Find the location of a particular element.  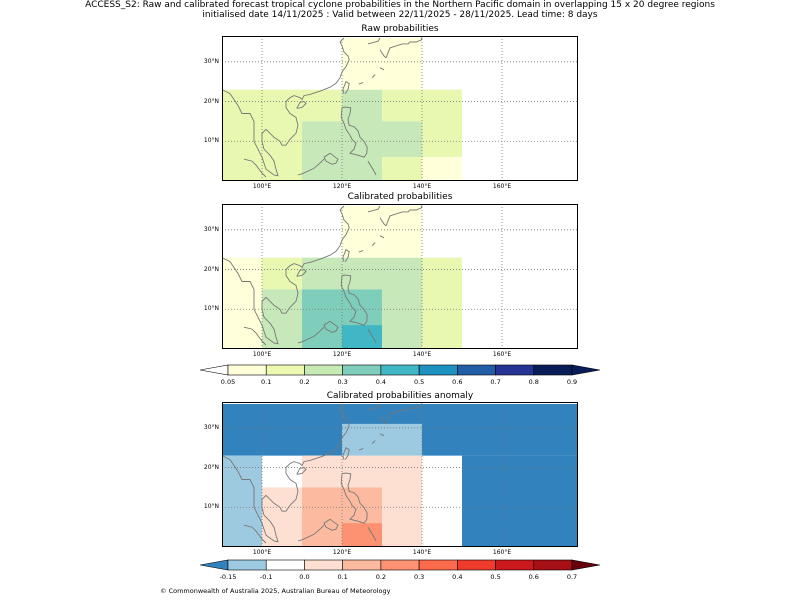

panel-title-calibrated: Calibrated probabilities is located at coordinates (400, 197).